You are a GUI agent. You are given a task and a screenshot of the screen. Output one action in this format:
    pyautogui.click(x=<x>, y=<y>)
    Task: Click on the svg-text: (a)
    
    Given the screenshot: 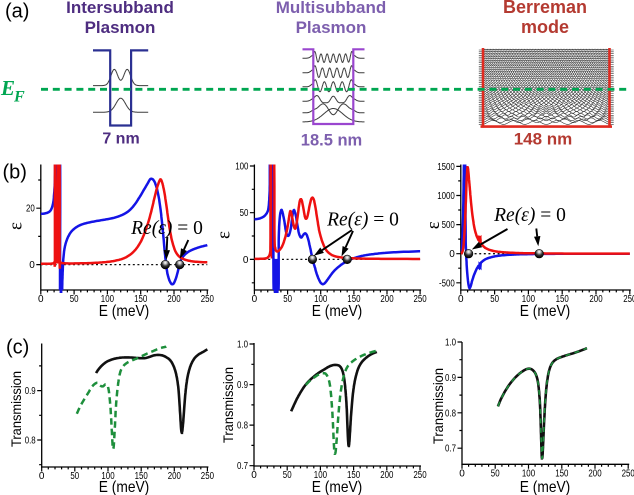 What is the action you would take?
    pyautogui.click(x=17, y=12)
    